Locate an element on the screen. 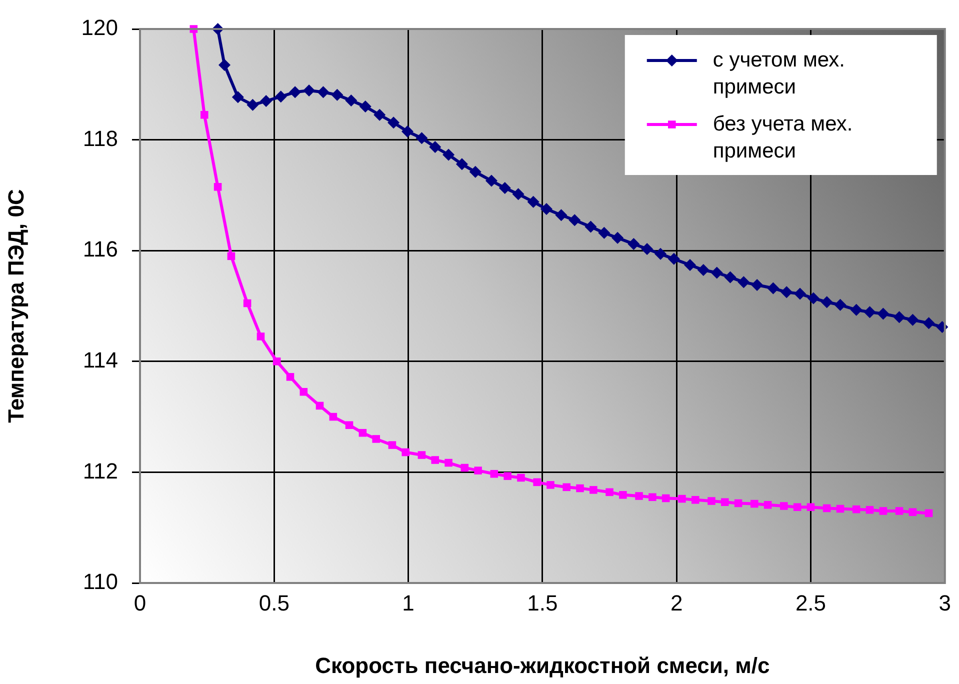 The width and height of the screenshot is (959, 684). legend-label: с учетом мех. примеси is located at coordinates (778, 73).